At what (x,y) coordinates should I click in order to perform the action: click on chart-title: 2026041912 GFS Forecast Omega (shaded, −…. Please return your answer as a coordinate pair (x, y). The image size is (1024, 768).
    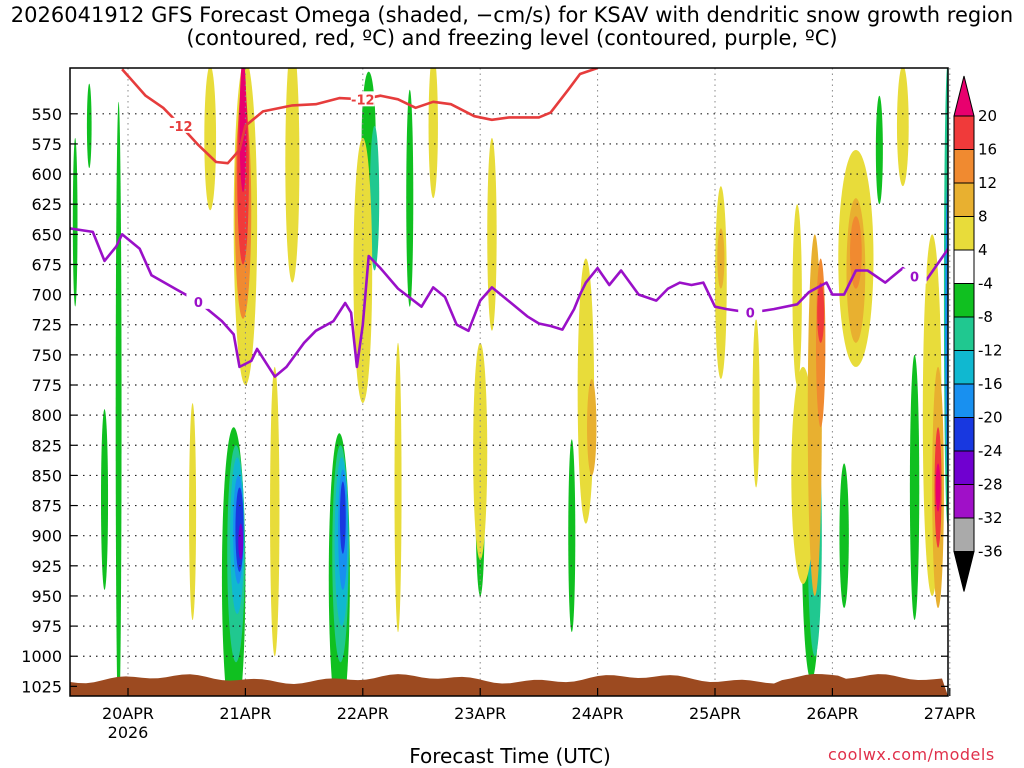
    Looking at the image, I should click on (512, 26).